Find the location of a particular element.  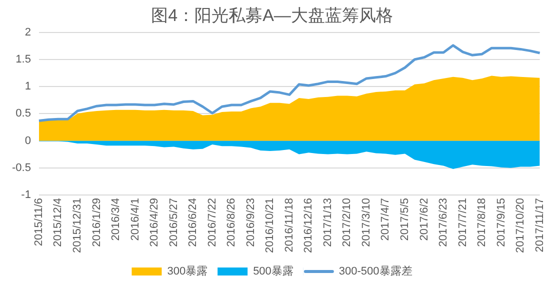

x-tick-label: 2017/3/10 is located at coordinates (366, 222).